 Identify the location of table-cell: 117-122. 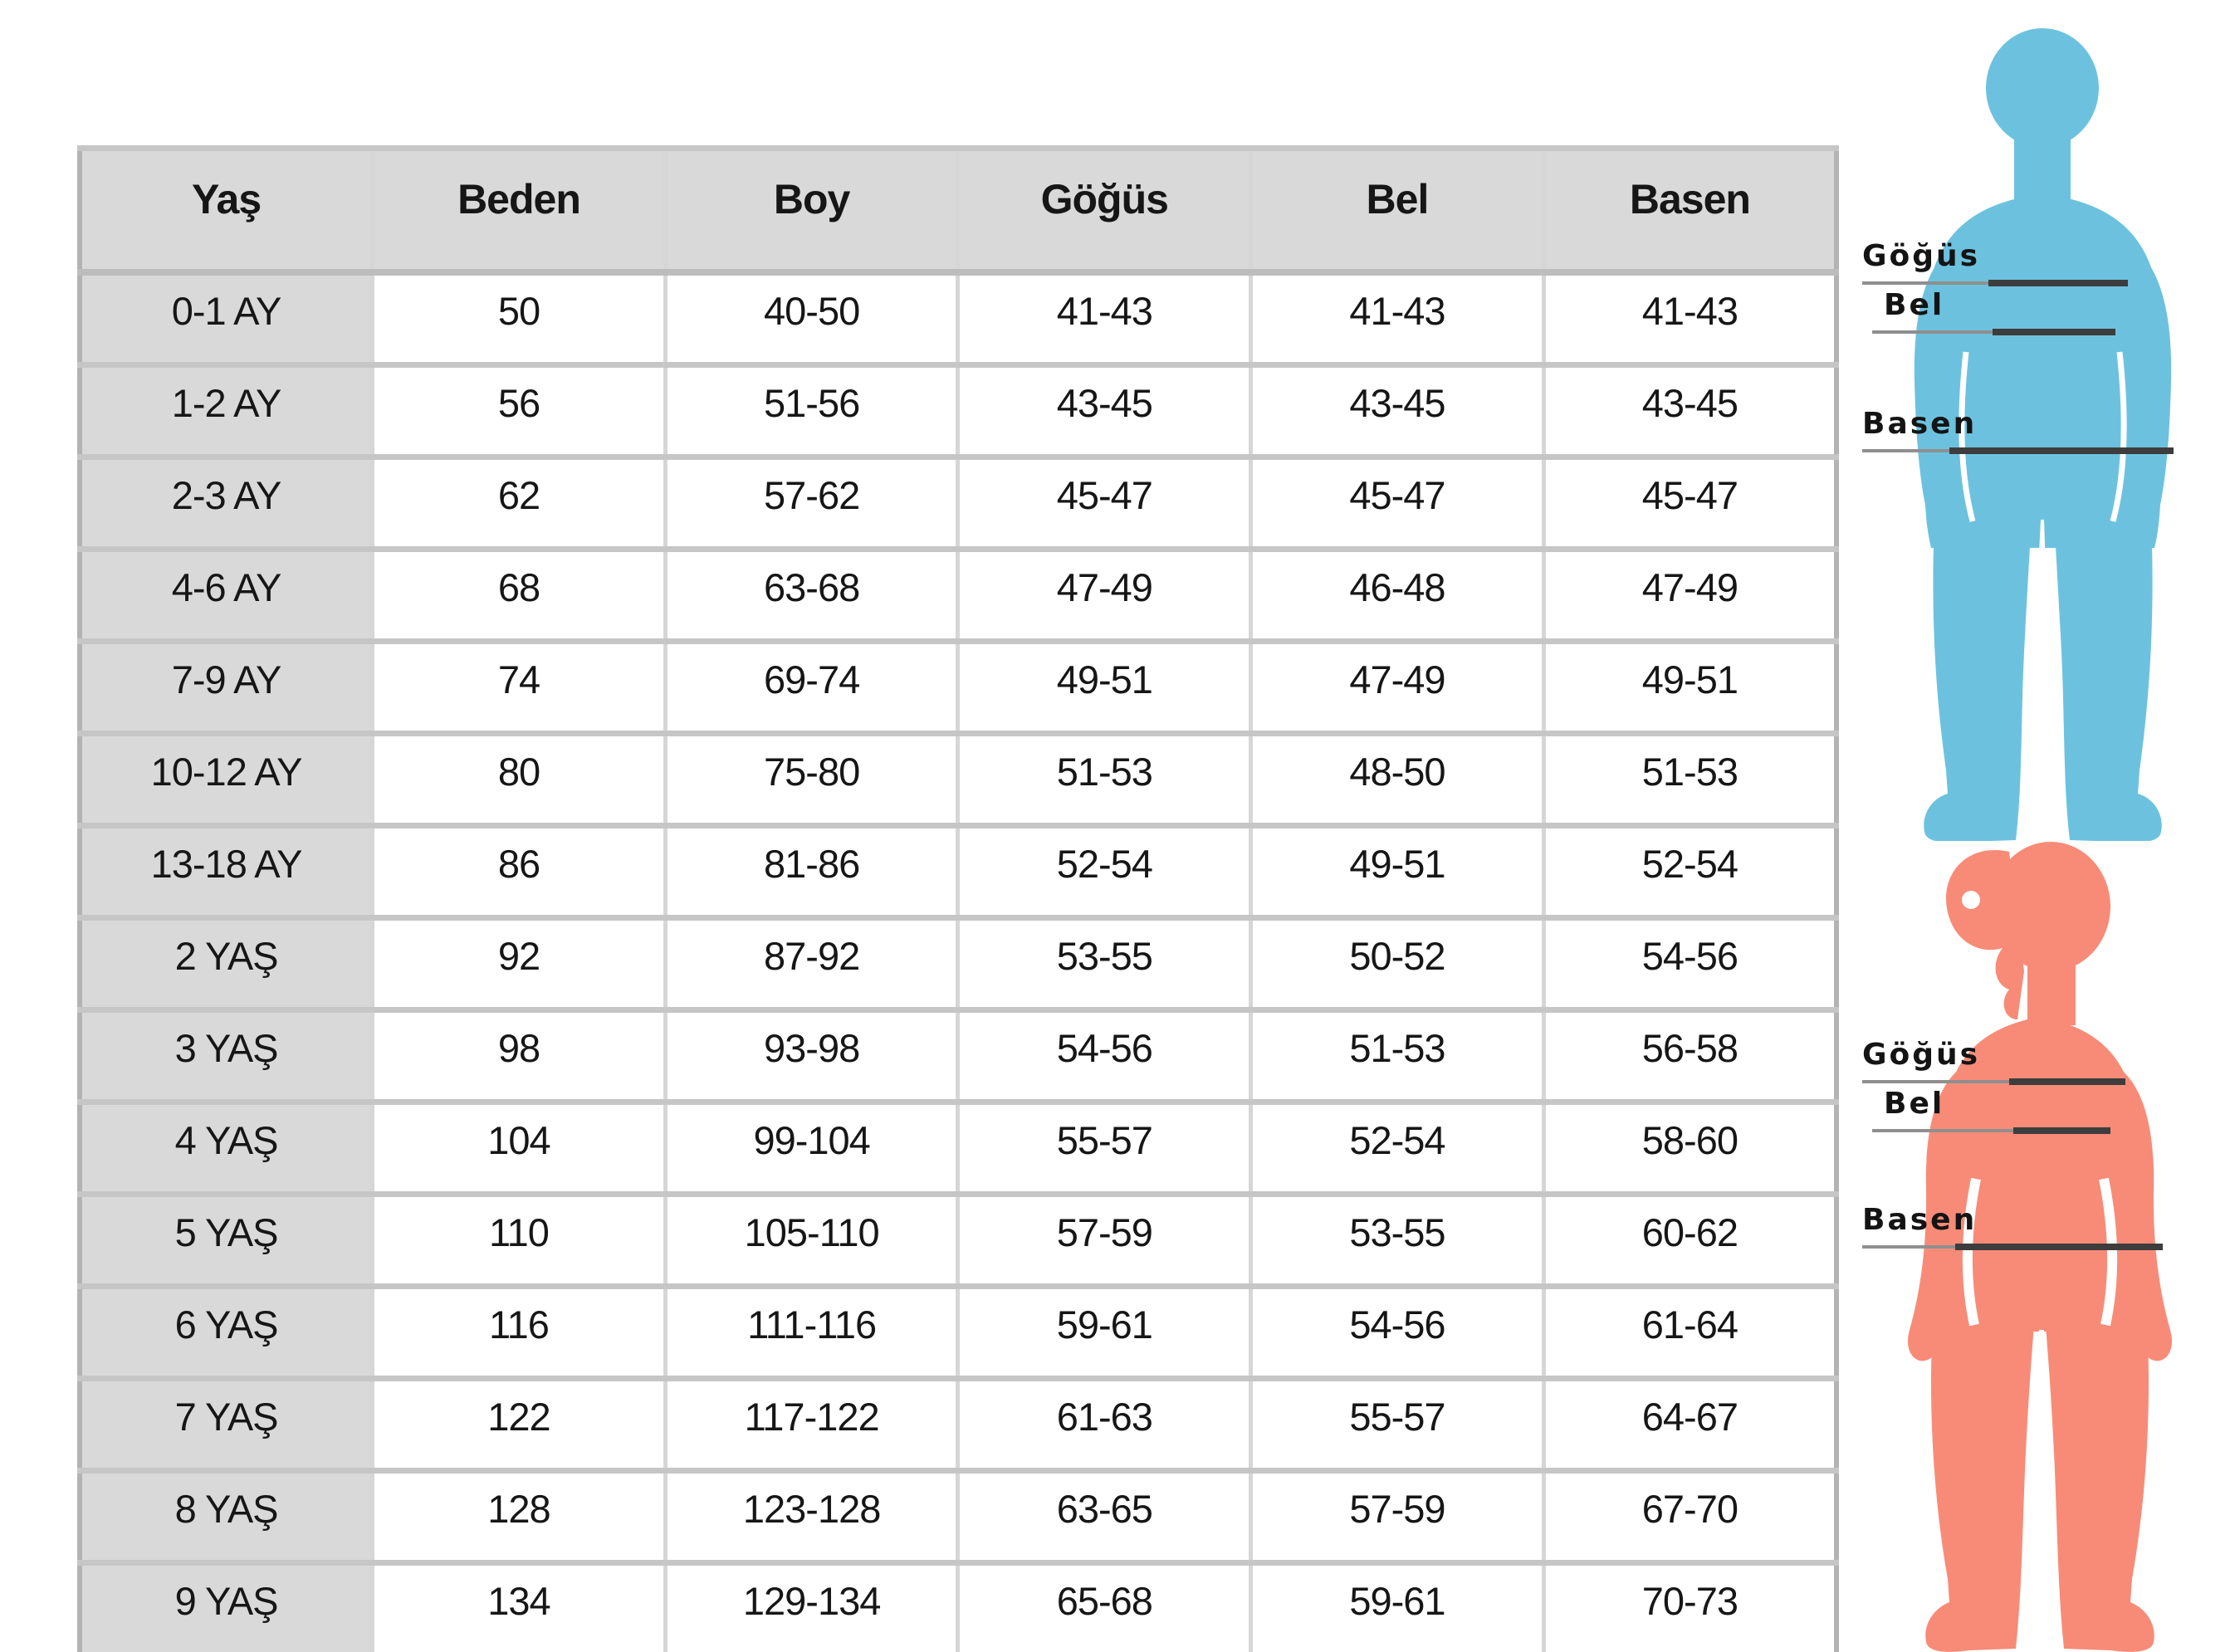
(812, 1425).